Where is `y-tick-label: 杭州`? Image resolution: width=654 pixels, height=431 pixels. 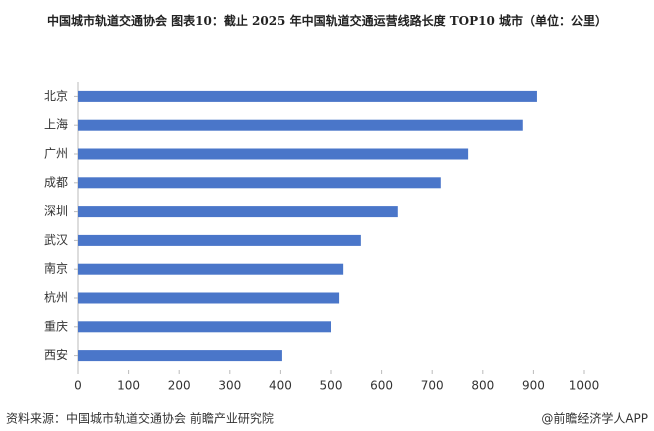 y-tick-label: 杭州 is located at coordinates (56, 297).